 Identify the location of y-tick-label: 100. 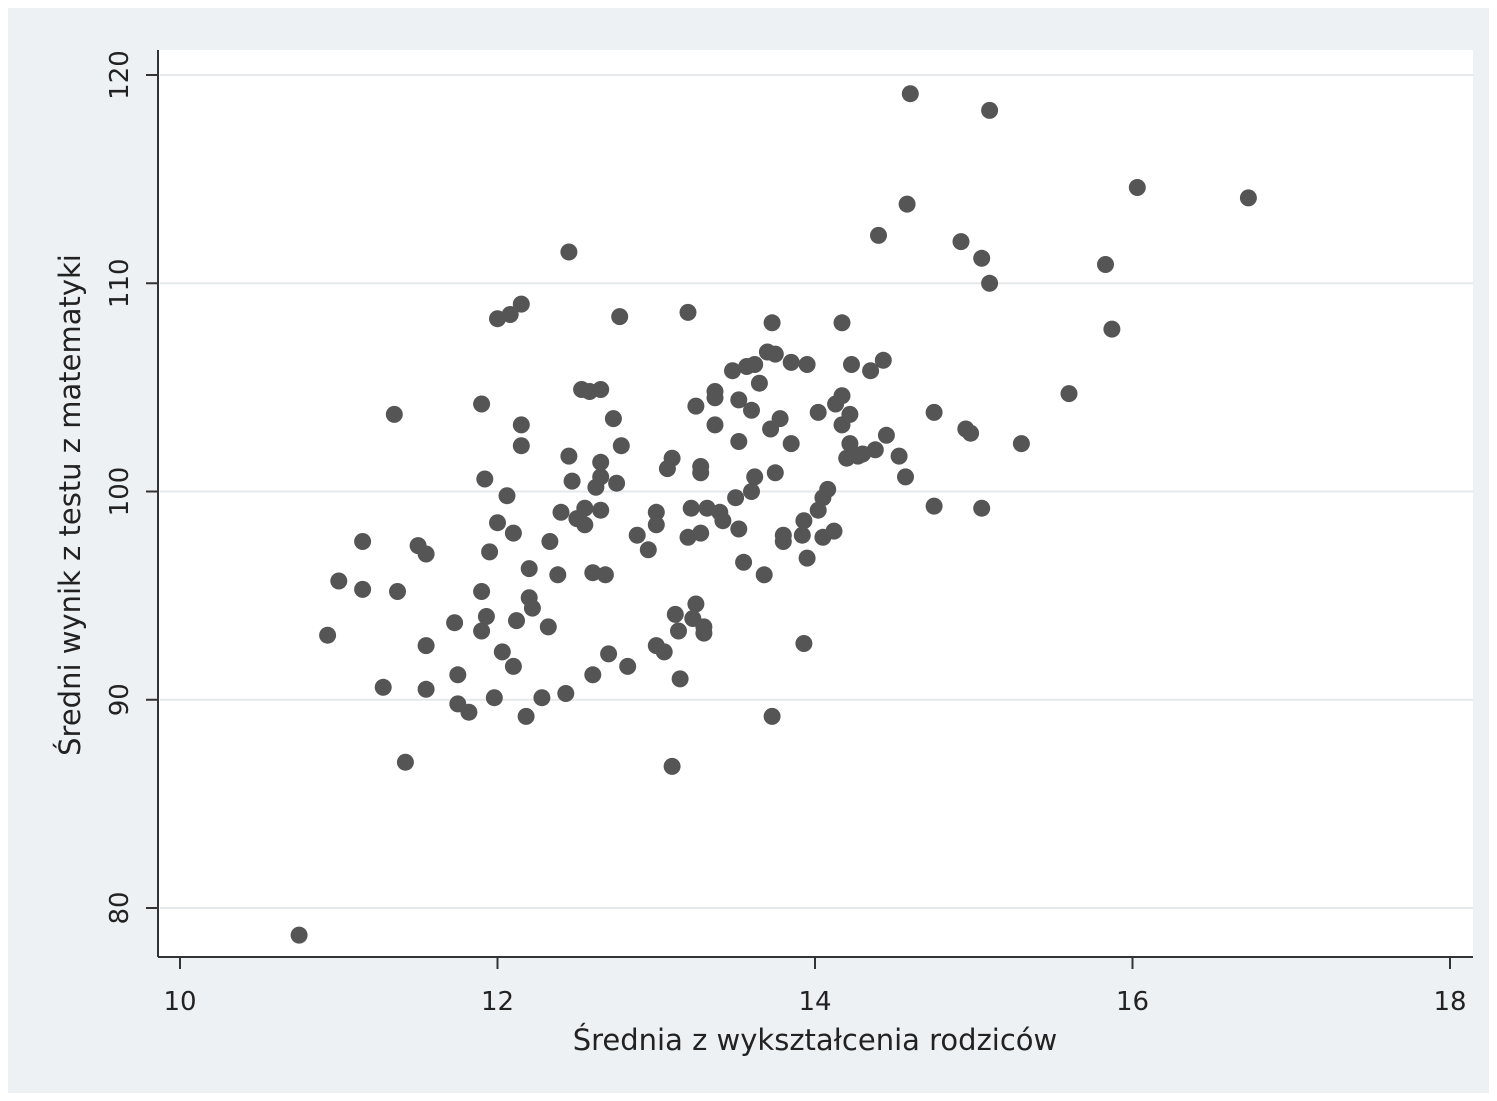
(120, 492).